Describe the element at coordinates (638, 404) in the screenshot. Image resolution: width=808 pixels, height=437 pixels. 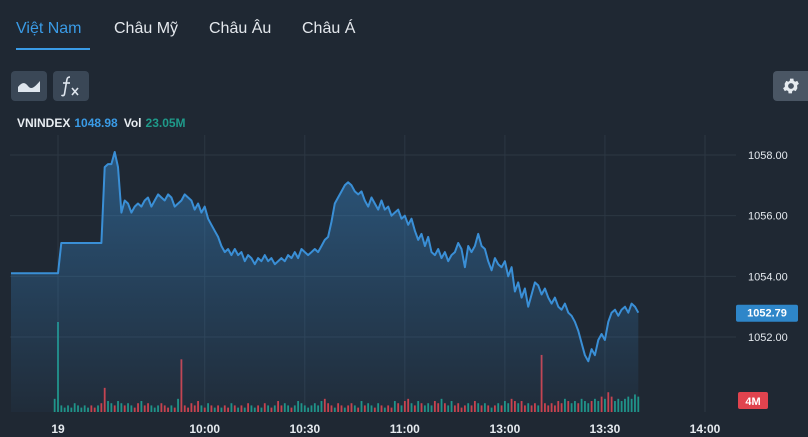
I see `volume-bar` at that location.